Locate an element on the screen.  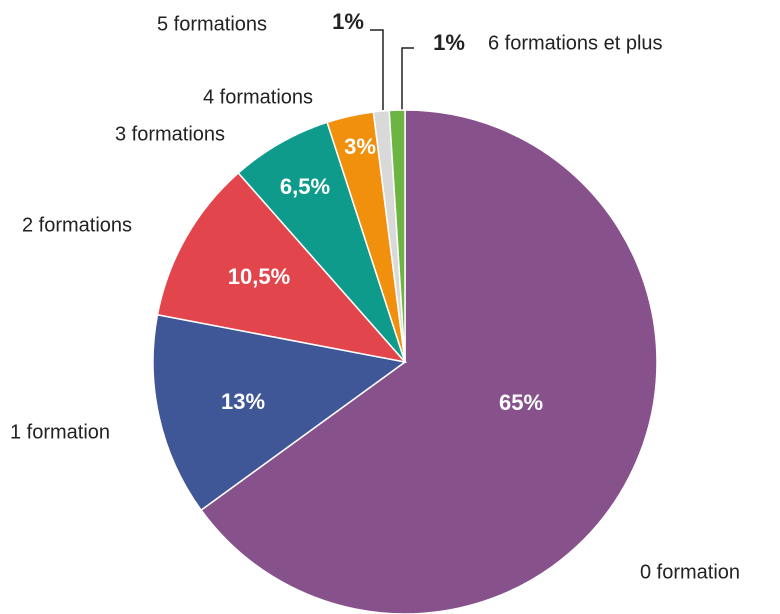
value-label: 3% is located at coordinates (360, 146).